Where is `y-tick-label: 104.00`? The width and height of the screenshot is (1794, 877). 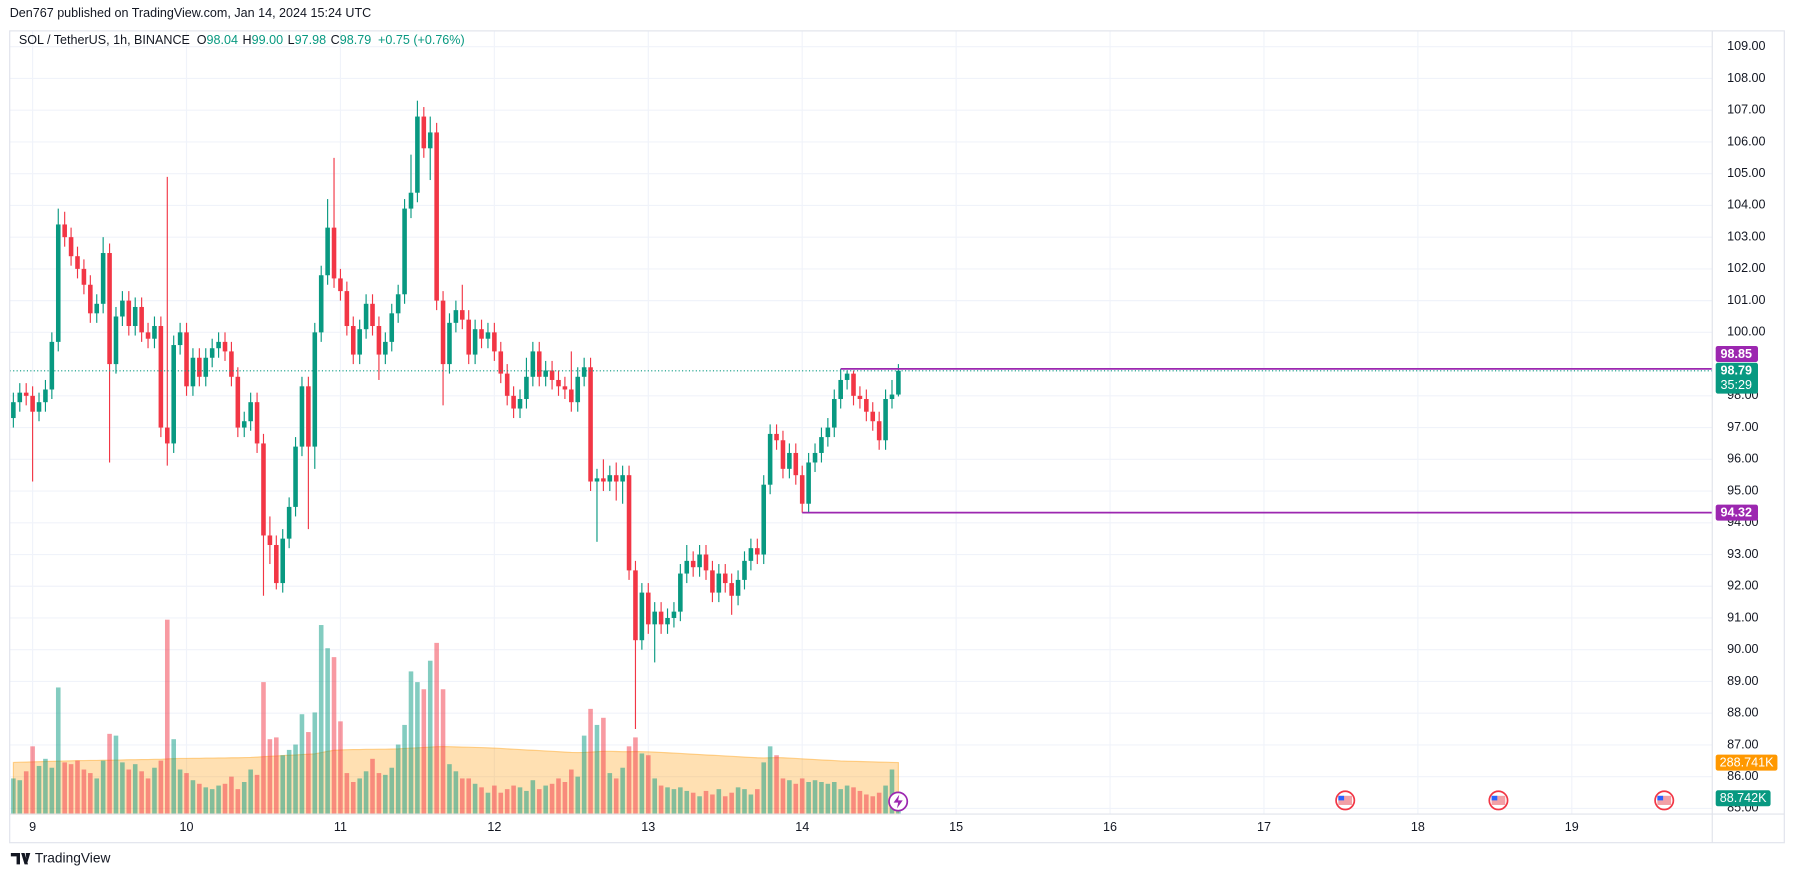
y-tick-label: 104.00 is located at coordinates (1746, 205).